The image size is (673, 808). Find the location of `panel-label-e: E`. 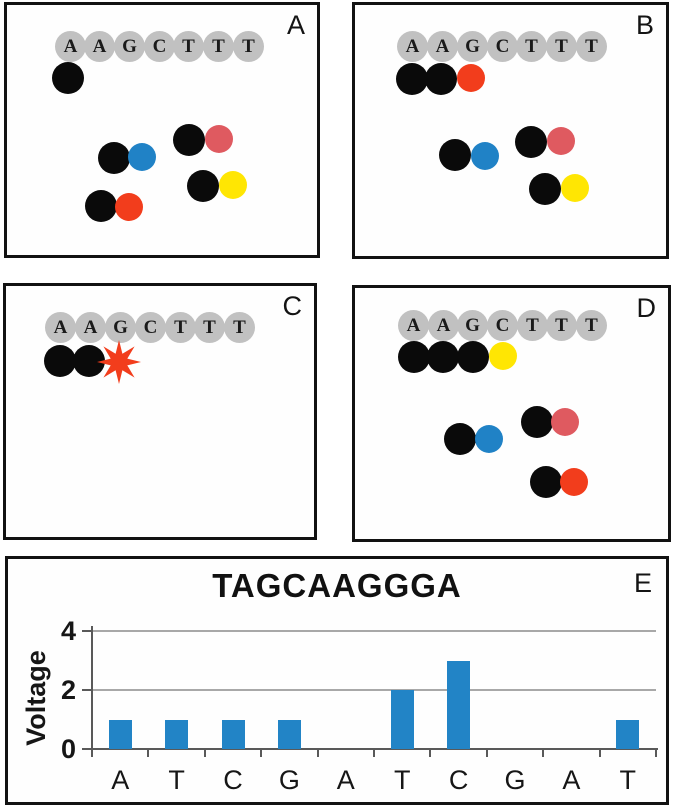

panel-label-e: E is located at coordinates (642, 583).